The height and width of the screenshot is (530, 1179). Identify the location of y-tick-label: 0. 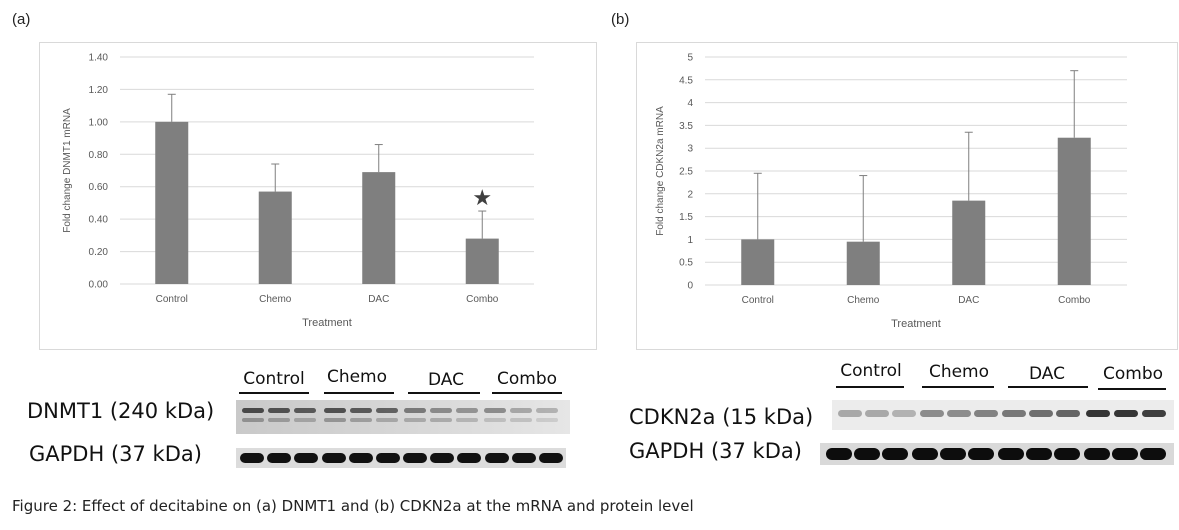
(690, 286).